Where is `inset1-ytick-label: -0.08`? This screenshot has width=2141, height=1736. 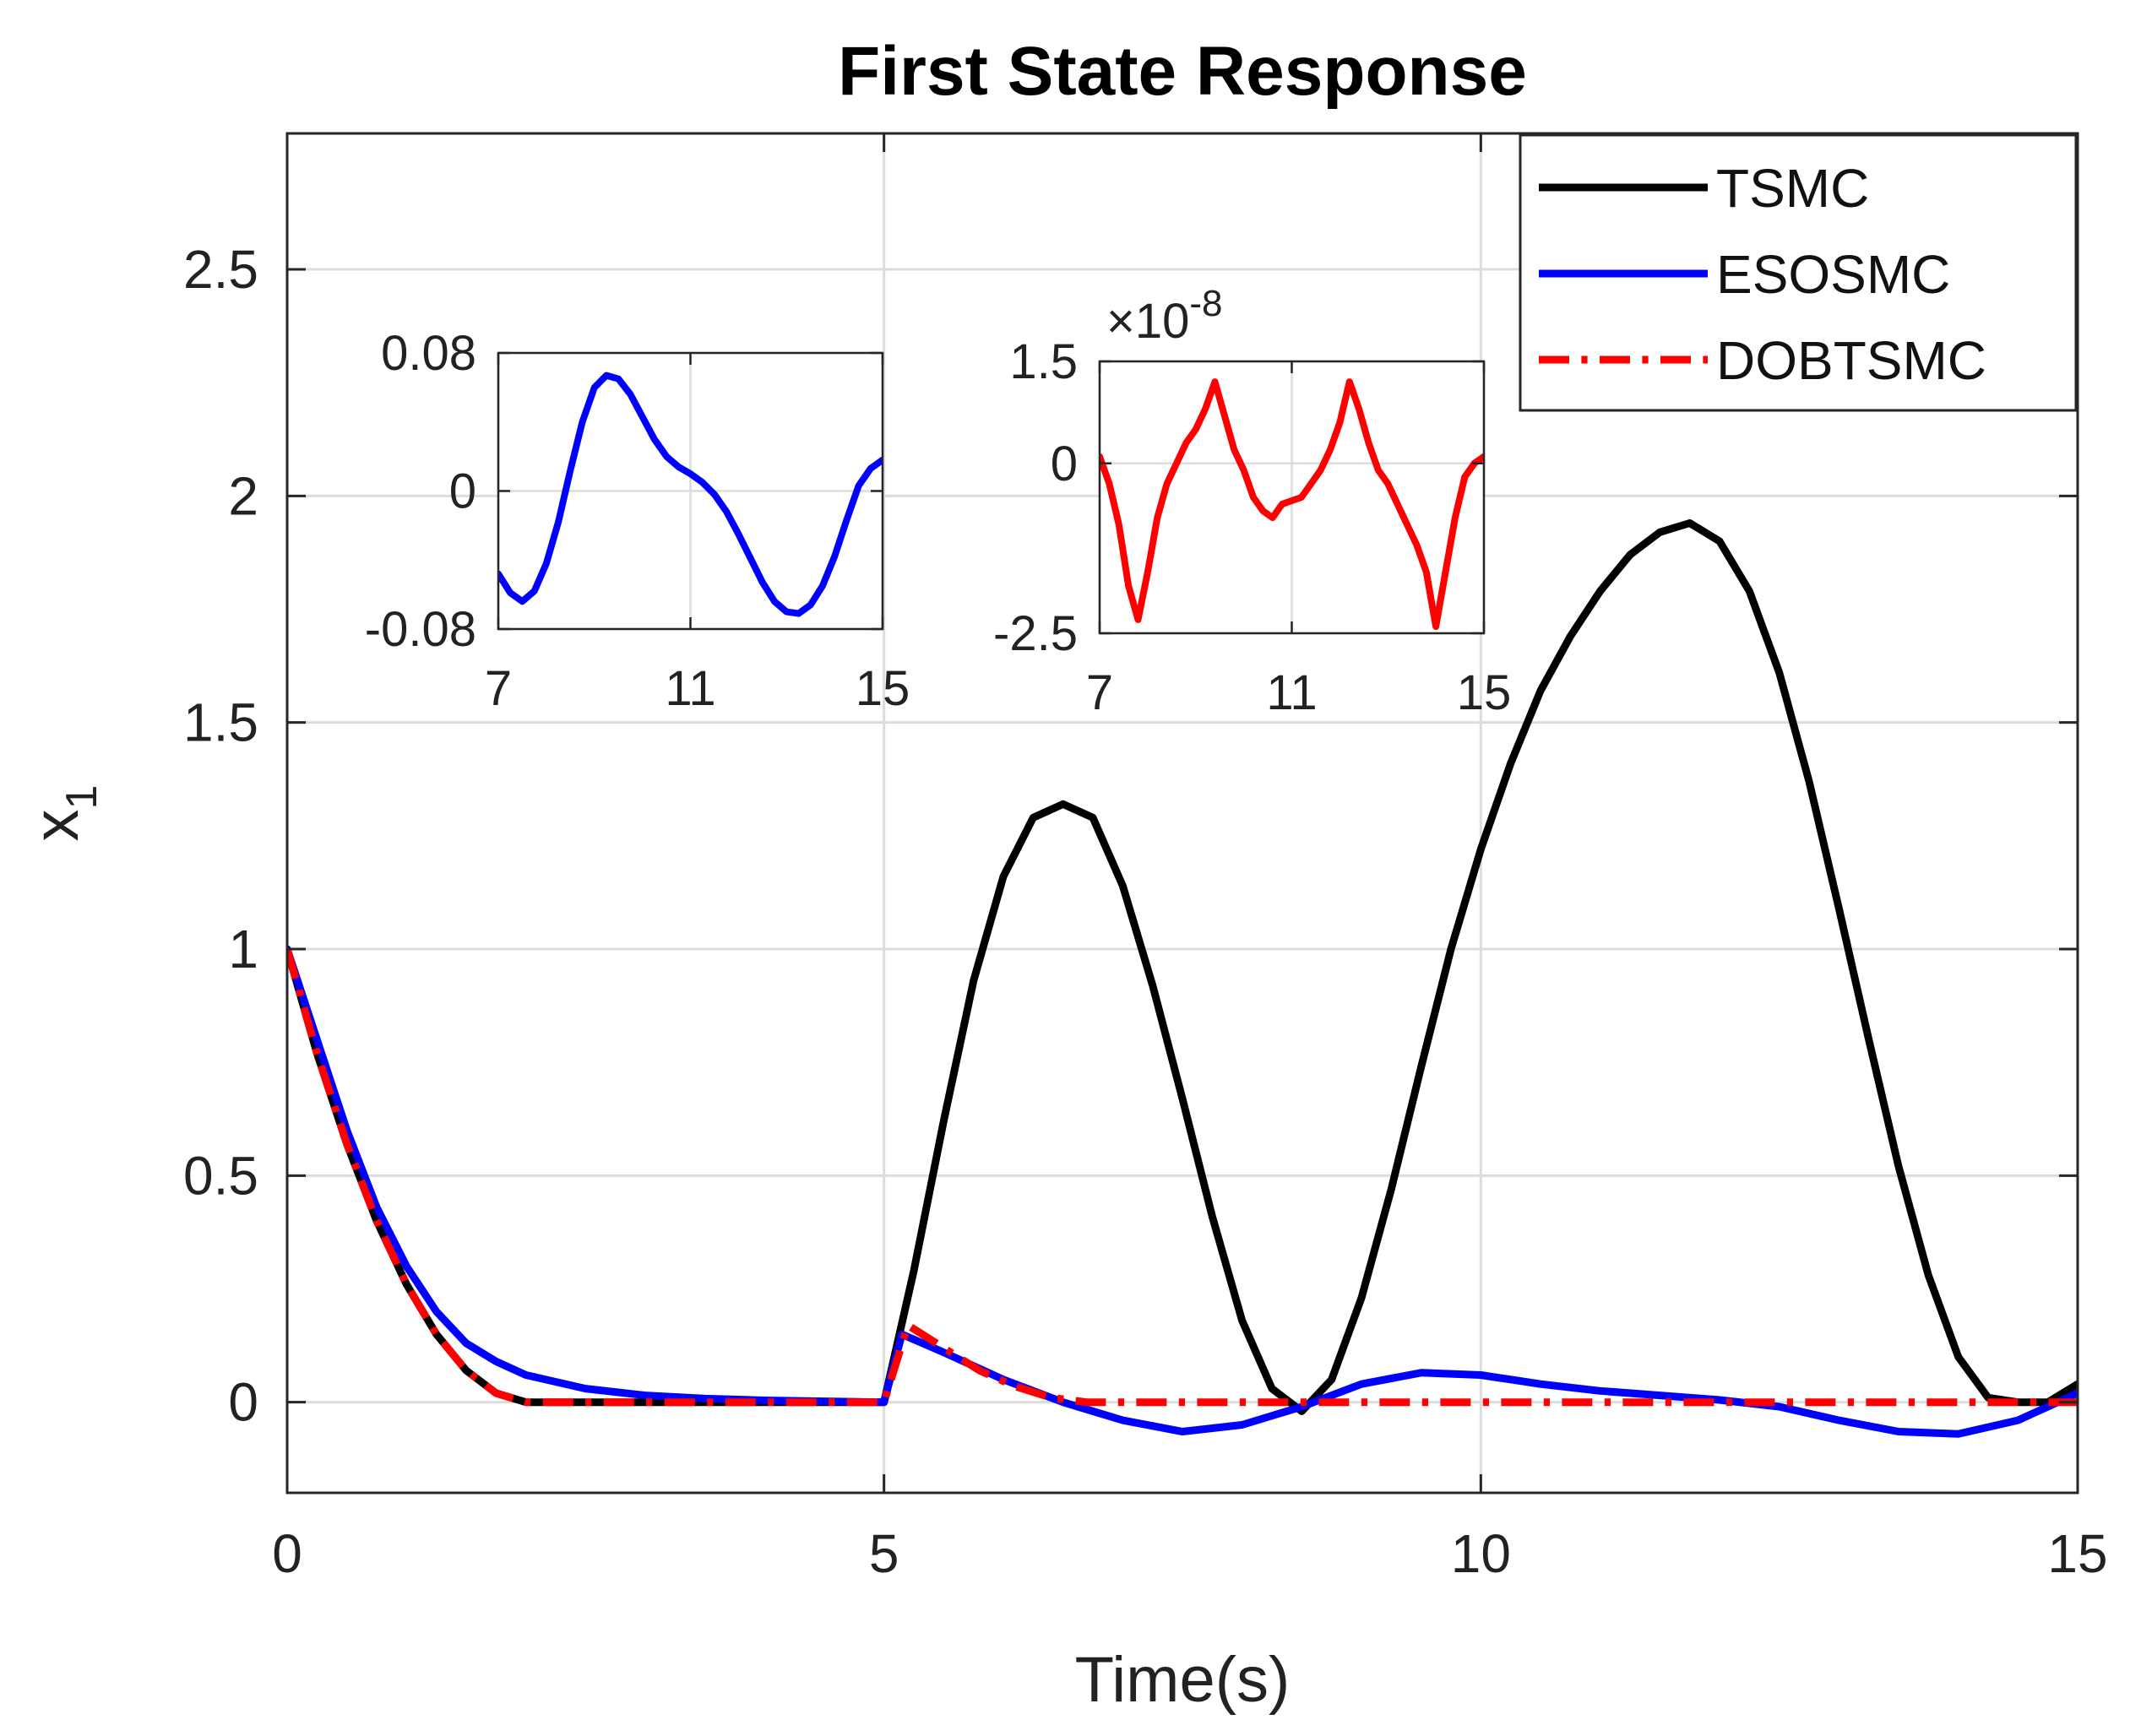 inset1-ytick-label: -0.08 is located at coordinates (421, 630).